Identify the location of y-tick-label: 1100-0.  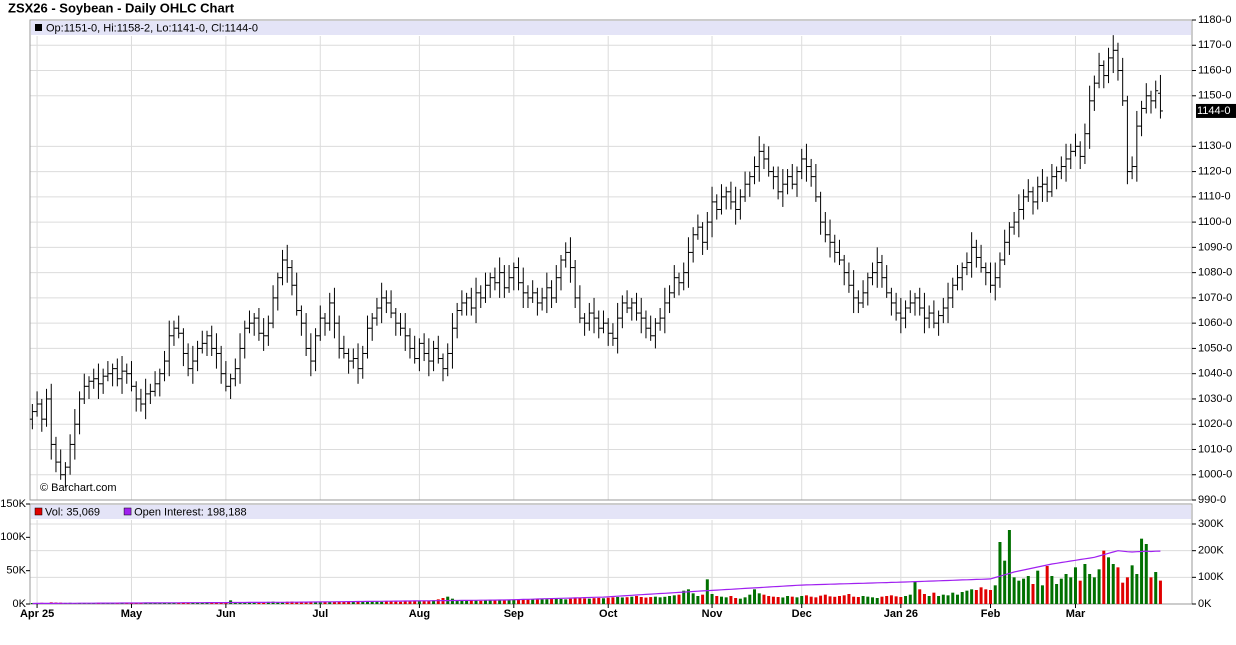
(1214, 222).